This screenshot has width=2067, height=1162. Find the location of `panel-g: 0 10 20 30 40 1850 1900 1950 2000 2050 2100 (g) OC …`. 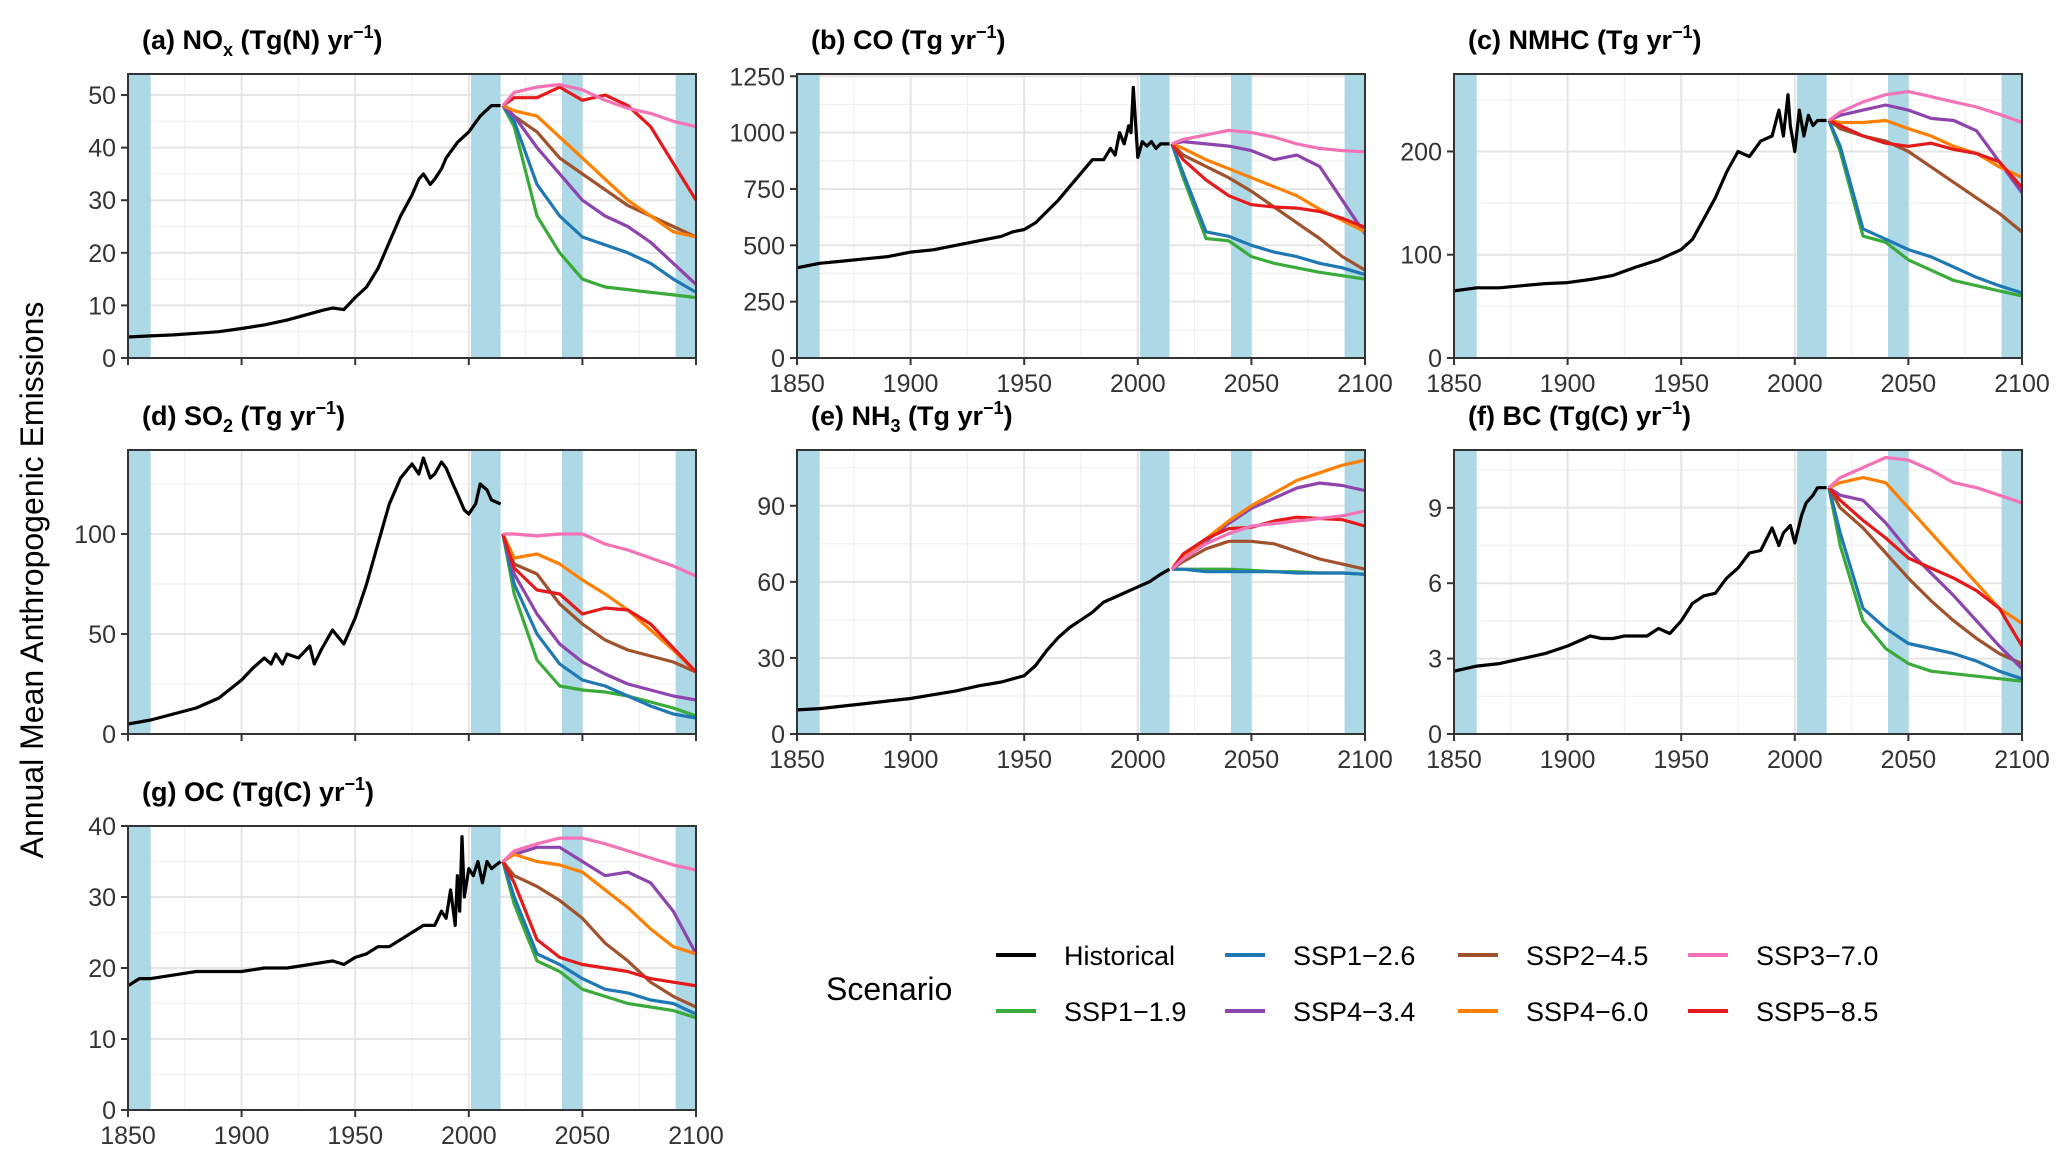

panel-g: 0 10 20 30 40 1850 1900 1950 2000 2050 2100 (g) OC … is located at coordinates (406, 962).